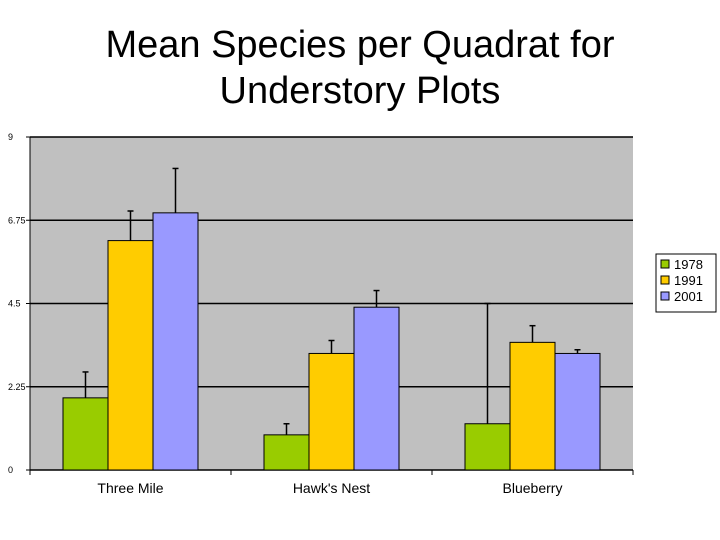 Image resolution: width=720 pixels, height=540 pixels. I want to click on y-tick-label: 9, so click(10, 137).